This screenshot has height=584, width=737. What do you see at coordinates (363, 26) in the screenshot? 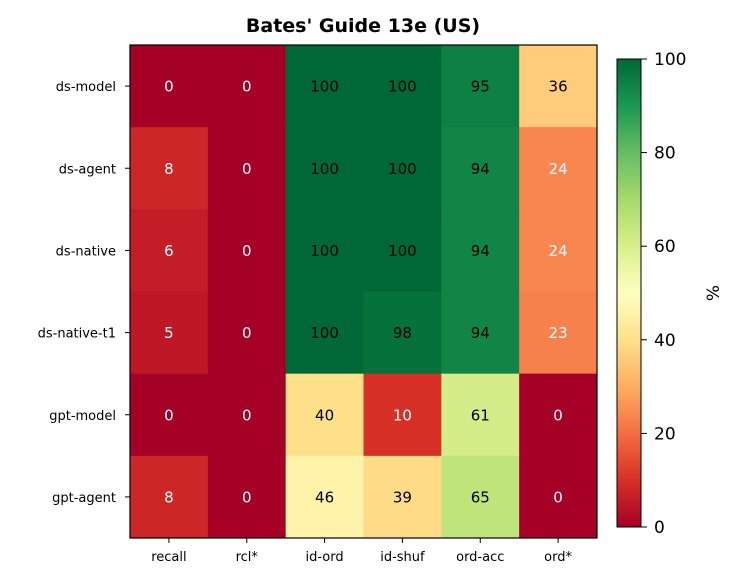
I see `chart-title: Bates' Guide 13e (US)` at bounding box center [363, 26].